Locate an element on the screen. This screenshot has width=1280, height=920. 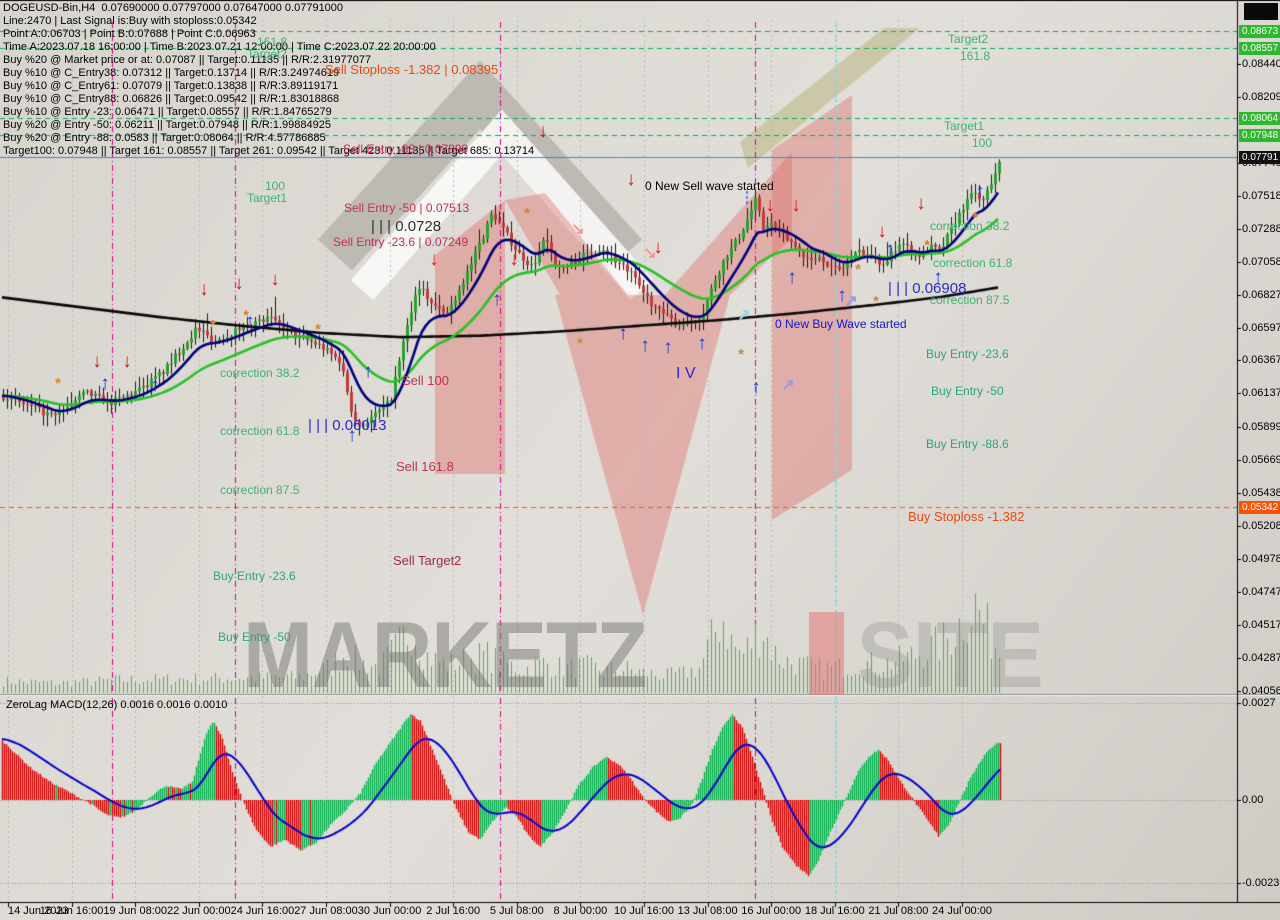
price-axis-label: 0.06597 is located at coordinates (1261, 328).